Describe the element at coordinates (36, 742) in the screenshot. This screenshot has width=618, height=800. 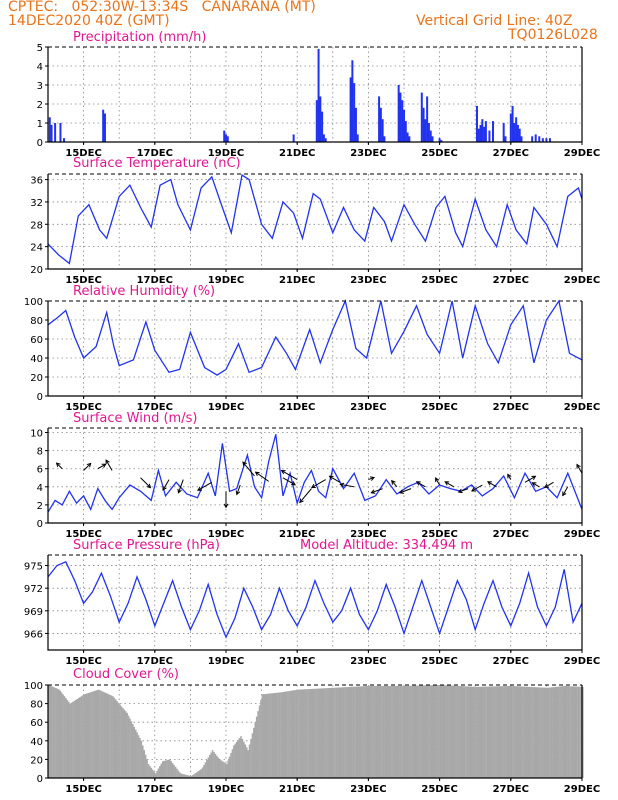
I see `cloud-ytick-label: 40` at that location.